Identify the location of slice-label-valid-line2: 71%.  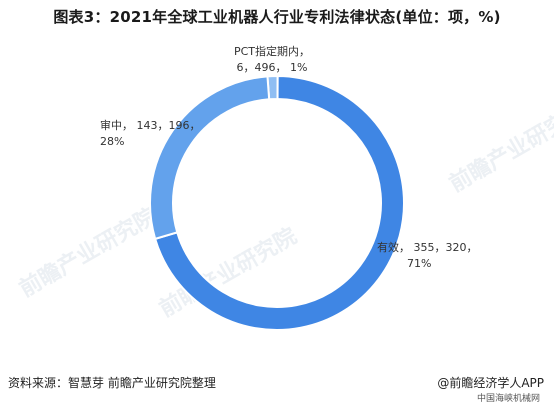
(419, 263).